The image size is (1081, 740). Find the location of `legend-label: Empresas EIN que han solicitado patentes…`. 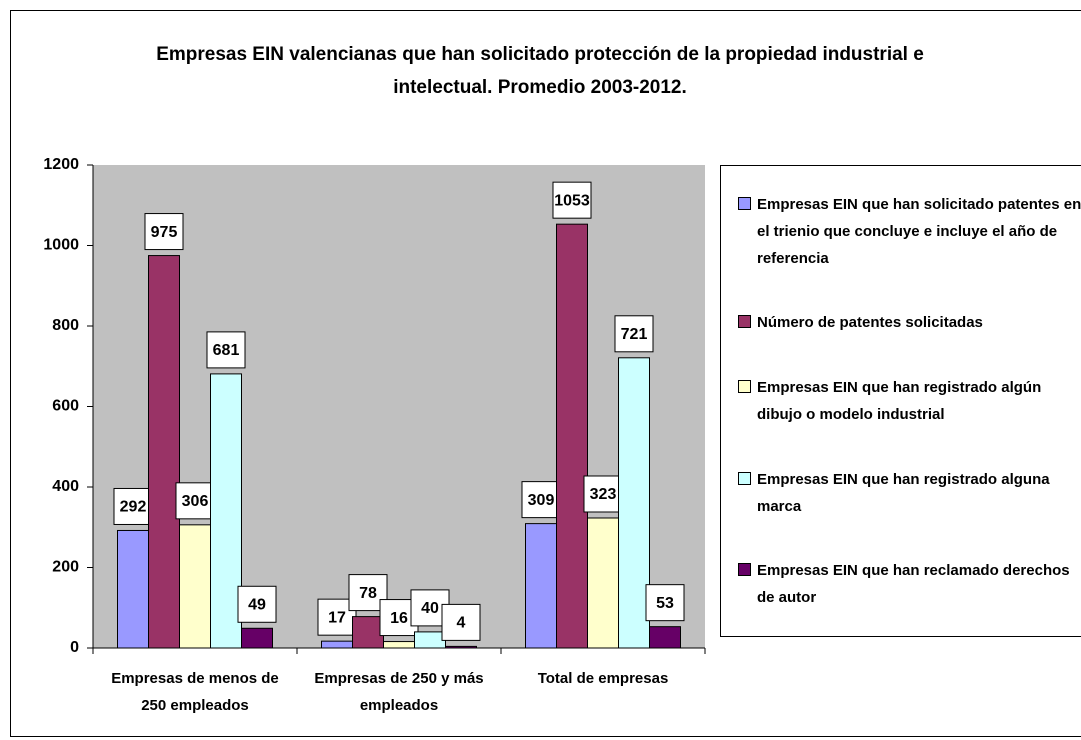

legend-label: Empresas EIN que han solicitado patentes… is located at coordinates (919, 231).